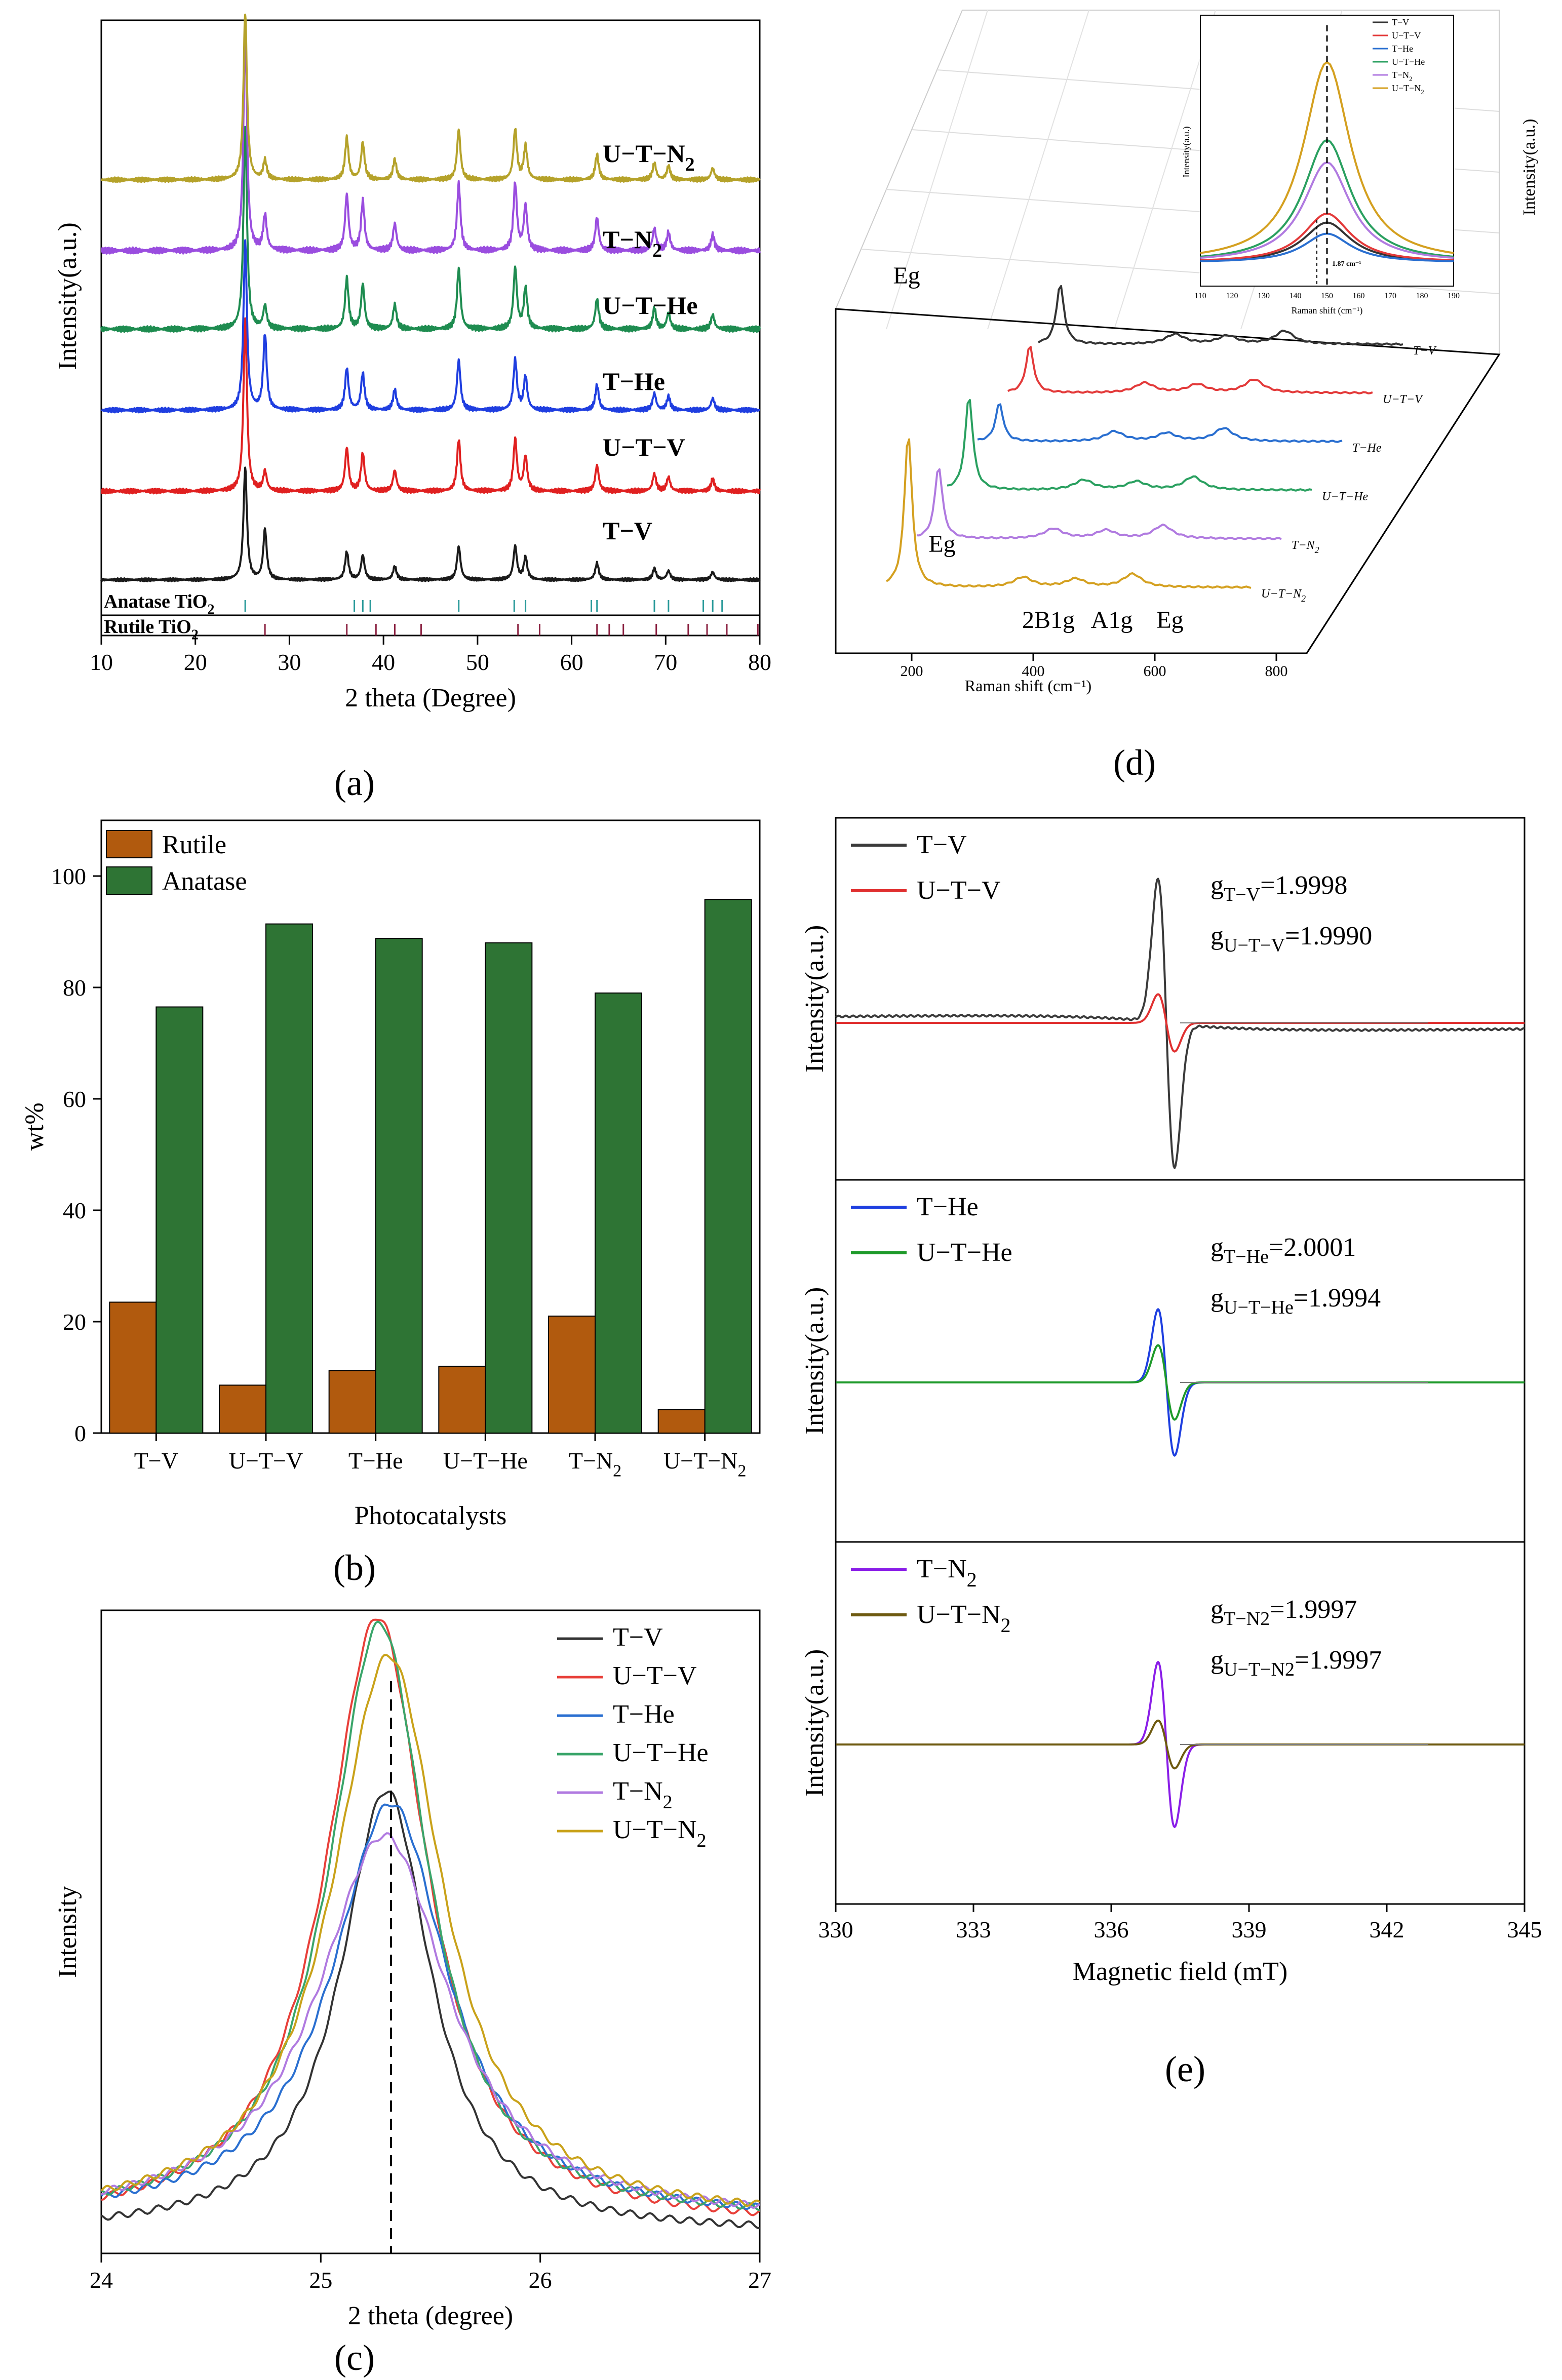 The image size is (1562, 2380). What do you see at coordinates (814, 1723) in the screenshot?
I see `y-axis-label: Intensity(a.u.)` at bounding box center [814, 1723].